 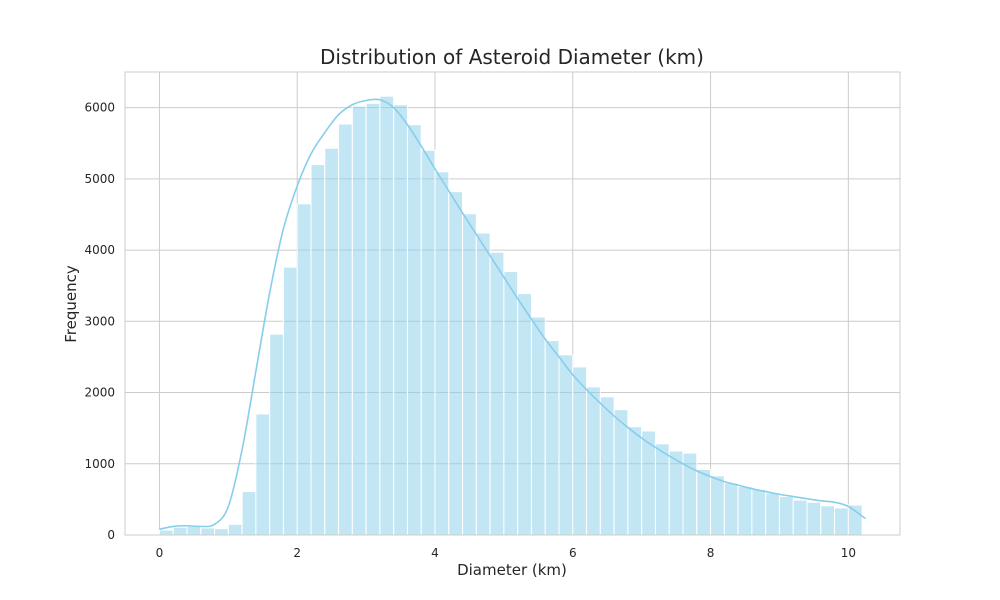 What do you see at coordinates (71, 304) in the screenshot?
I see `y-axis-label: Frequency` at bounding box center [71, 304].